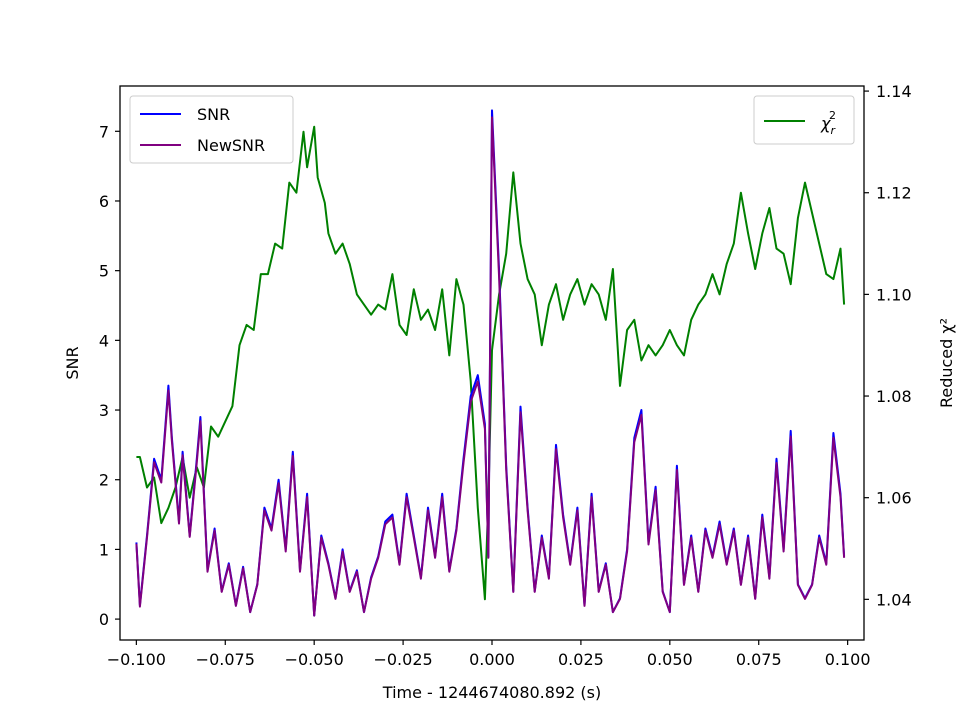 This screenshot has height=720, width=960. Describe the element at coordinates (231, 145) in the screenshot. I see `legend-label-newsnr: NewSNR` at that location.